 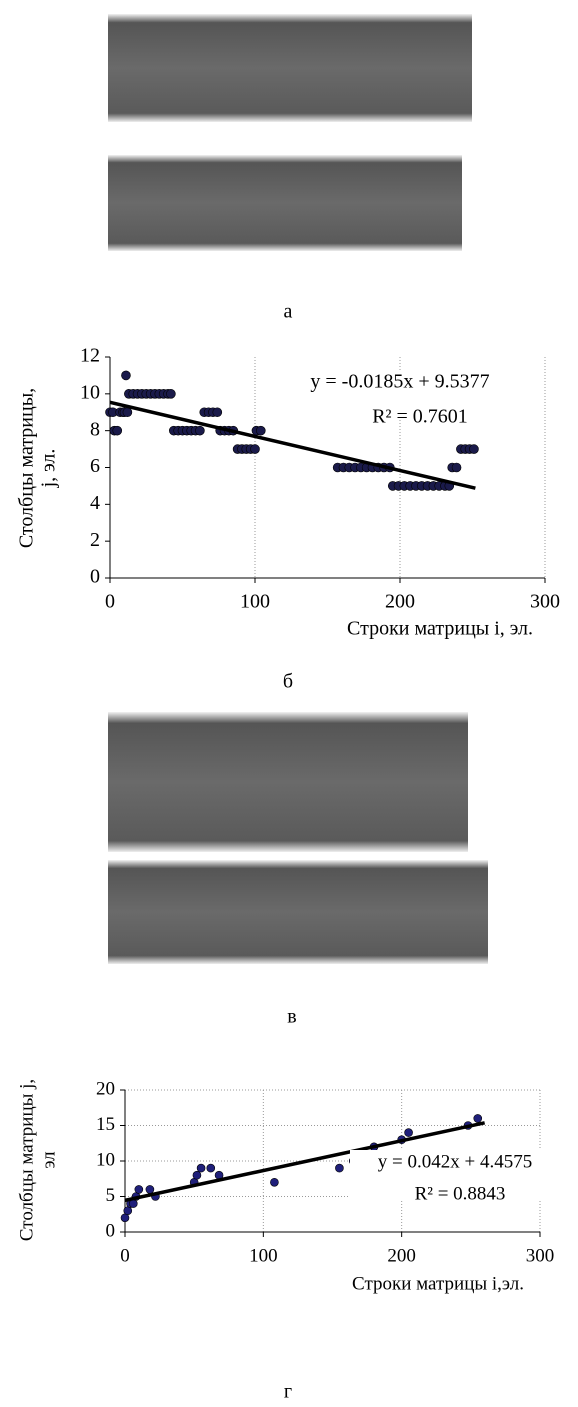 What do you see at coordinates (95, 540) in the screenshot?
I see `y-tick-label: 2` at bounding box center [95, 540].